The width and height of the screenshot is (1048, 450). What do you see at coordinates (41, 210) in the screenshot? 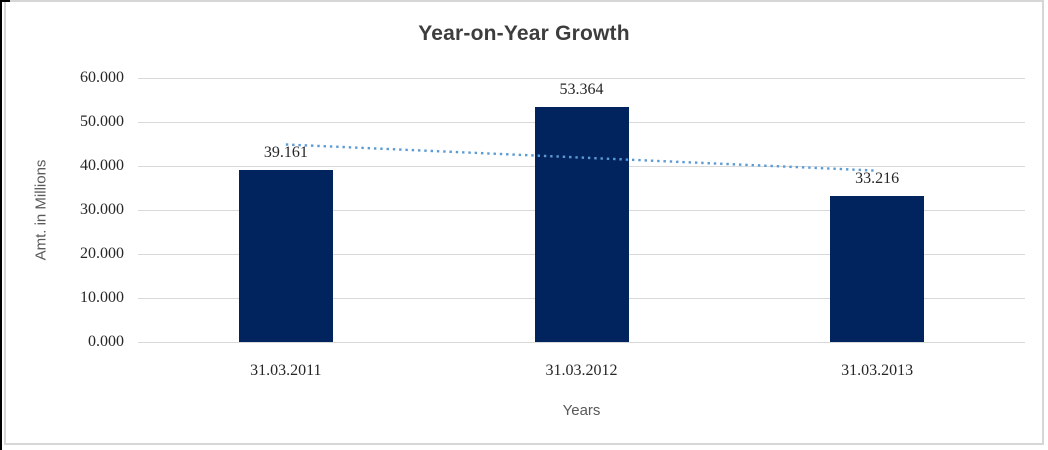
I see `y-axis-title: Amt. in Millions` at bounding box center [41, 210].